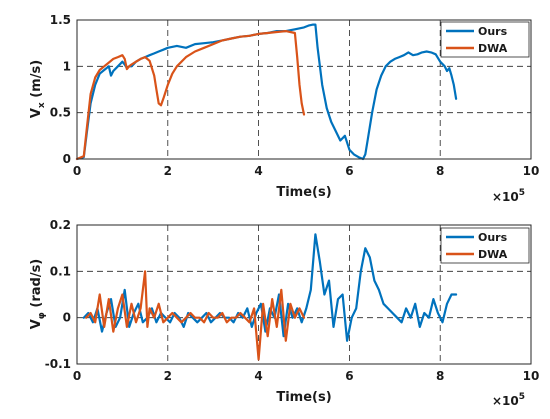 The width and height of the screenshot is (550, 419). I want to click on y-axis-label-unit: (m/s), so click(36, 81).